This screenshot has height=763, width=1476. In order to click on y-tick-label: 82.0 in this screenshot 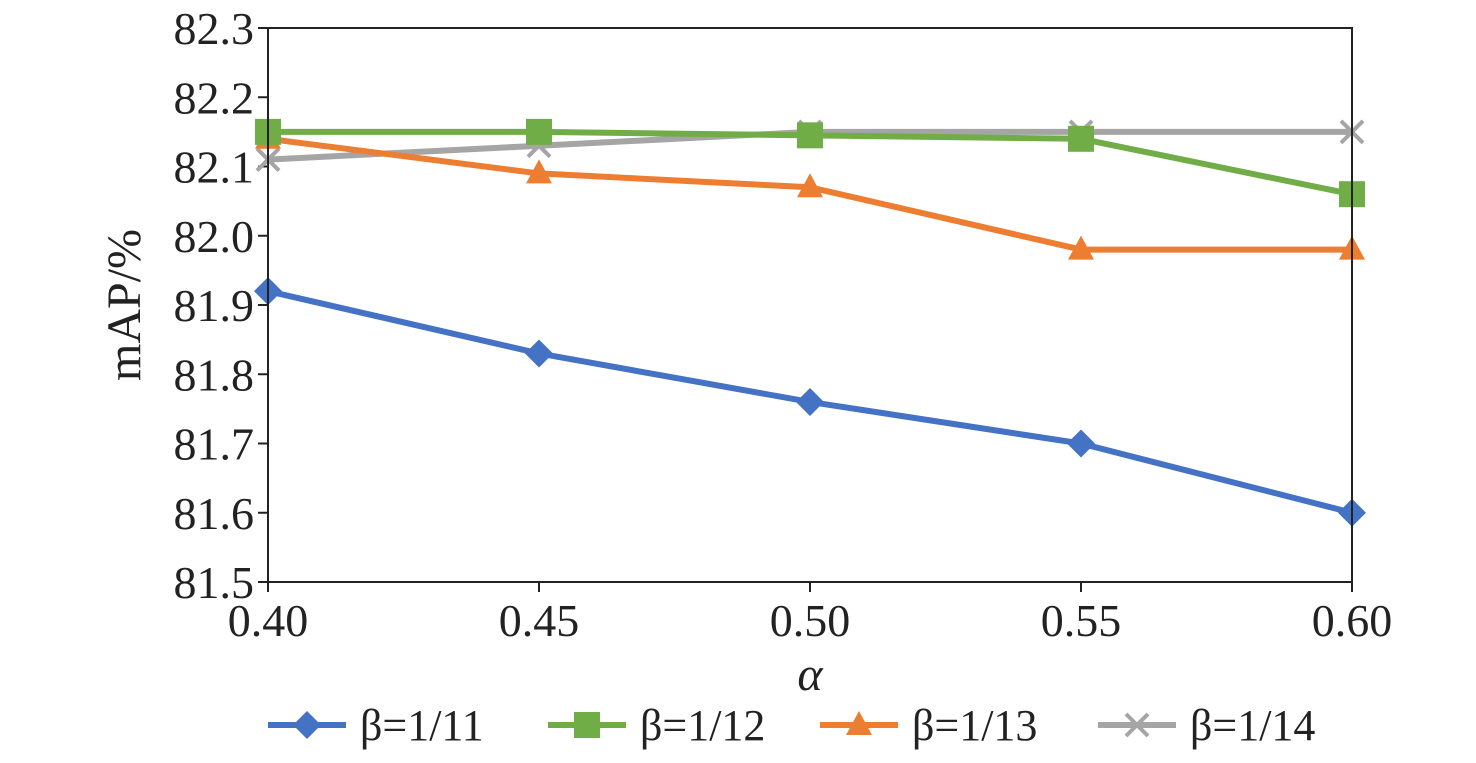, I will do `click(214, 236)`.